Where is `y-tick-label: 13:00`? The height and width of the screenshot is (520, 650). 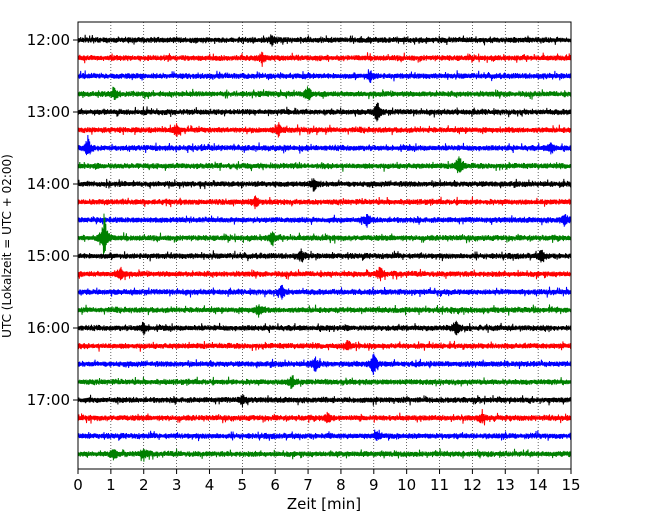
y-tick-label: 13:00 is located at coordinates (48, 112).